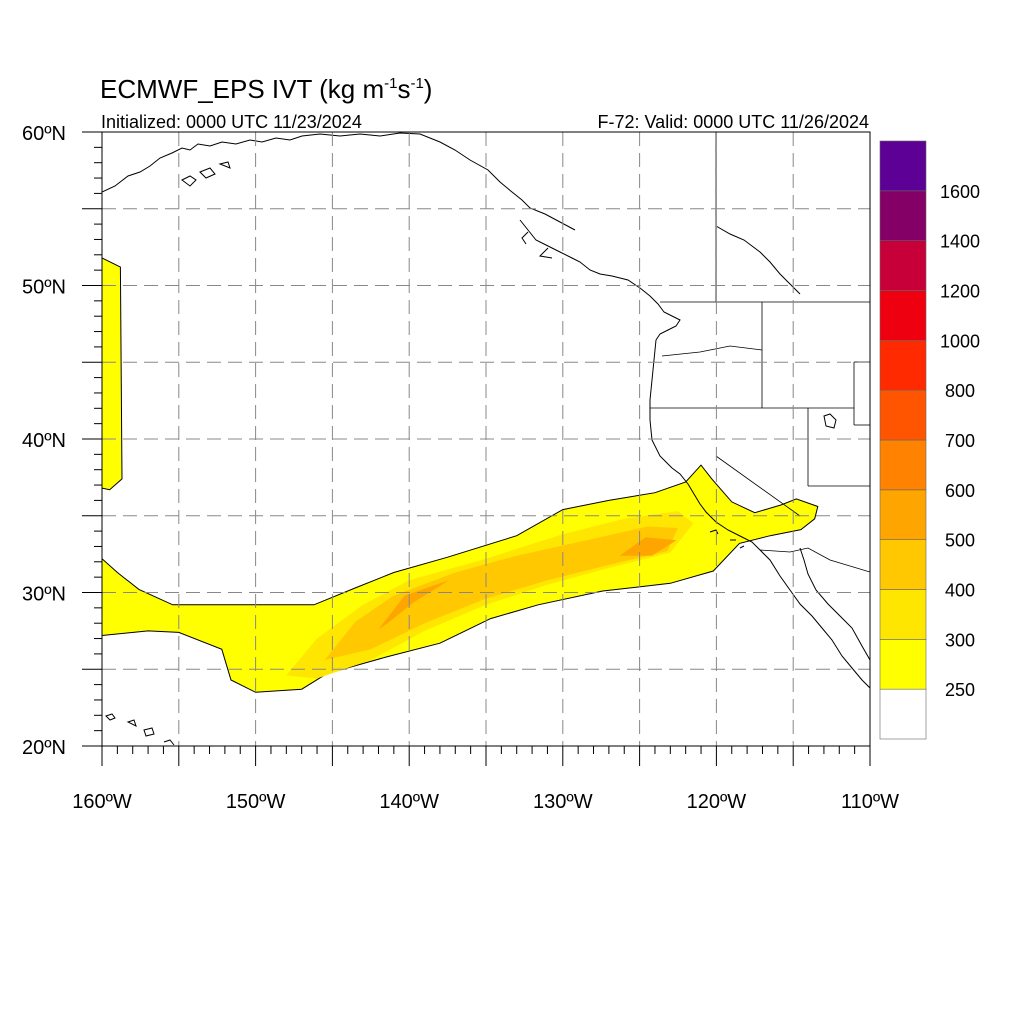 The height and width of the screenshot is (1024, 1024). I want to click on lon-label: 150ºW, so click(256, 802).